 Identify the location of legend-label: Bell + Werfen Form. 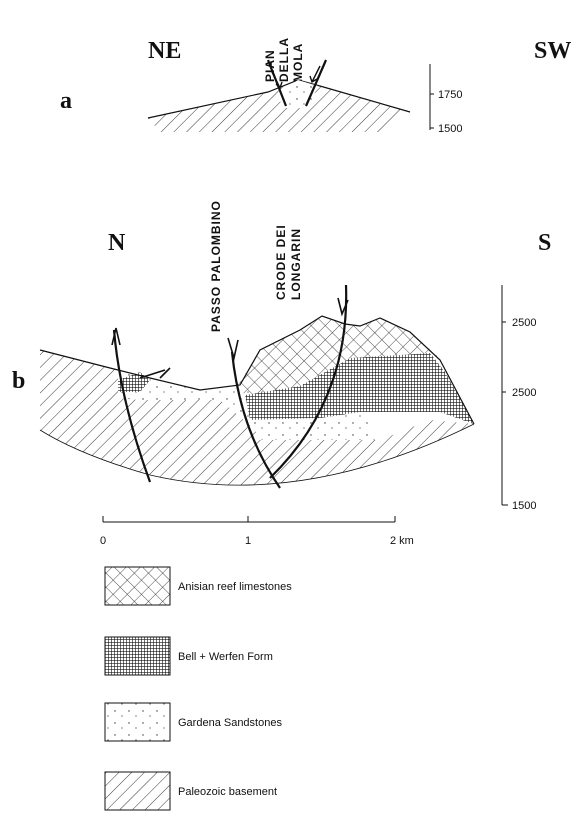
(225, 657).